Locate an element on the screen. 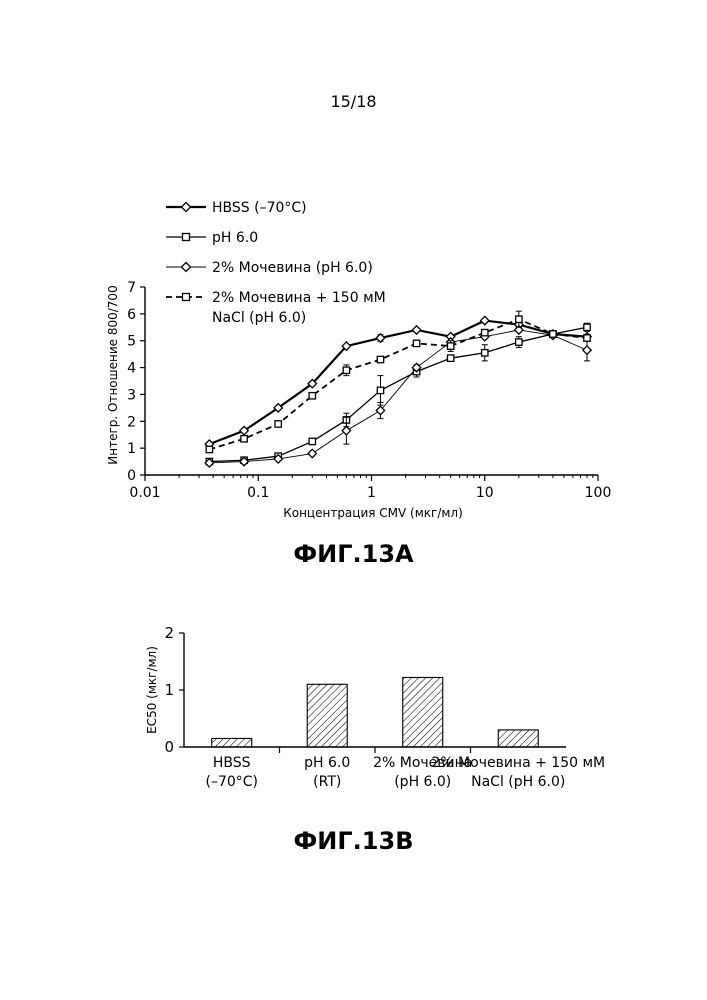  x-tick-label: 1 is located at coordinates (371, 493).